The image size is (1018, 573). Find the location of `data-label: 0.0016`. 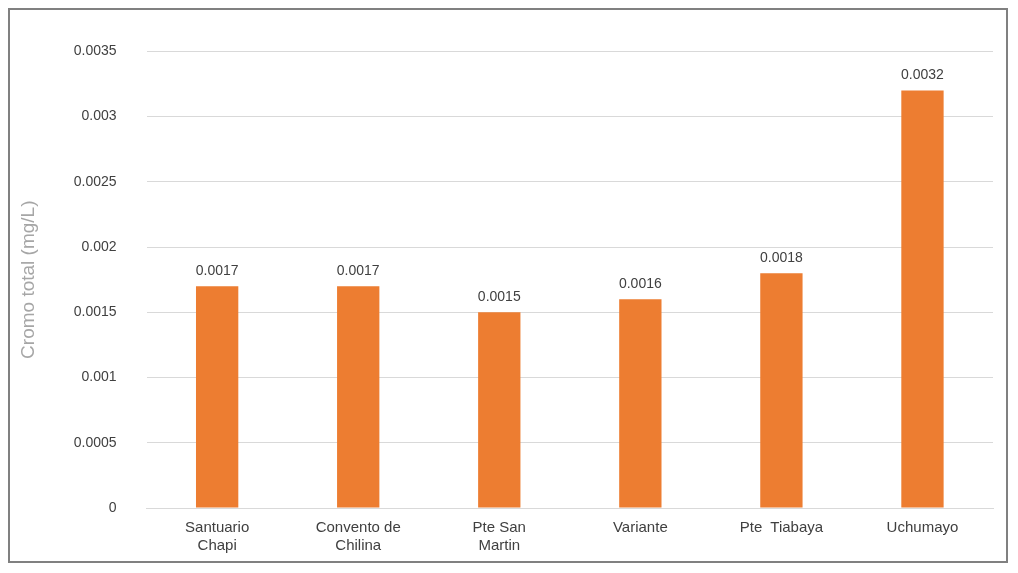

data-label: 0.0016 is located at coordinates (640, 283).